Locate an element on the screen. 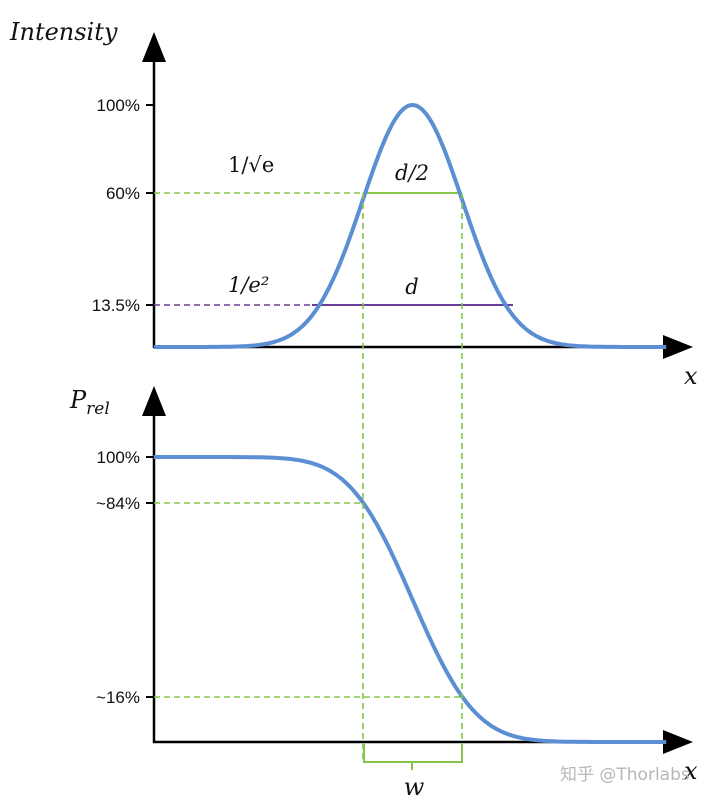 This screenshot has width=720, height=804. label-sqrt-e: 1/√e is located at coordinates (251, 165).